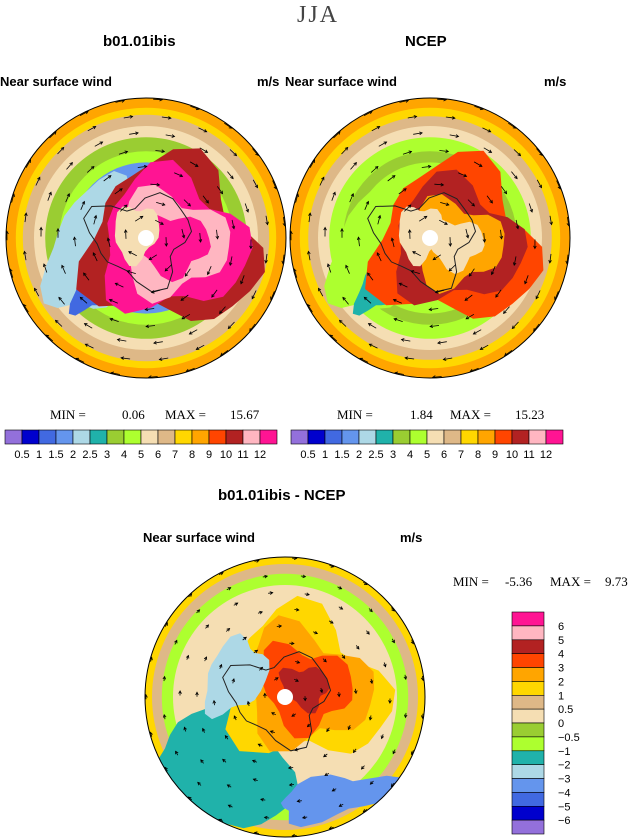  Describe the element at coordinates (530, 414) in the screenshot. I see `panel2-max-value: 15.23` at that location.